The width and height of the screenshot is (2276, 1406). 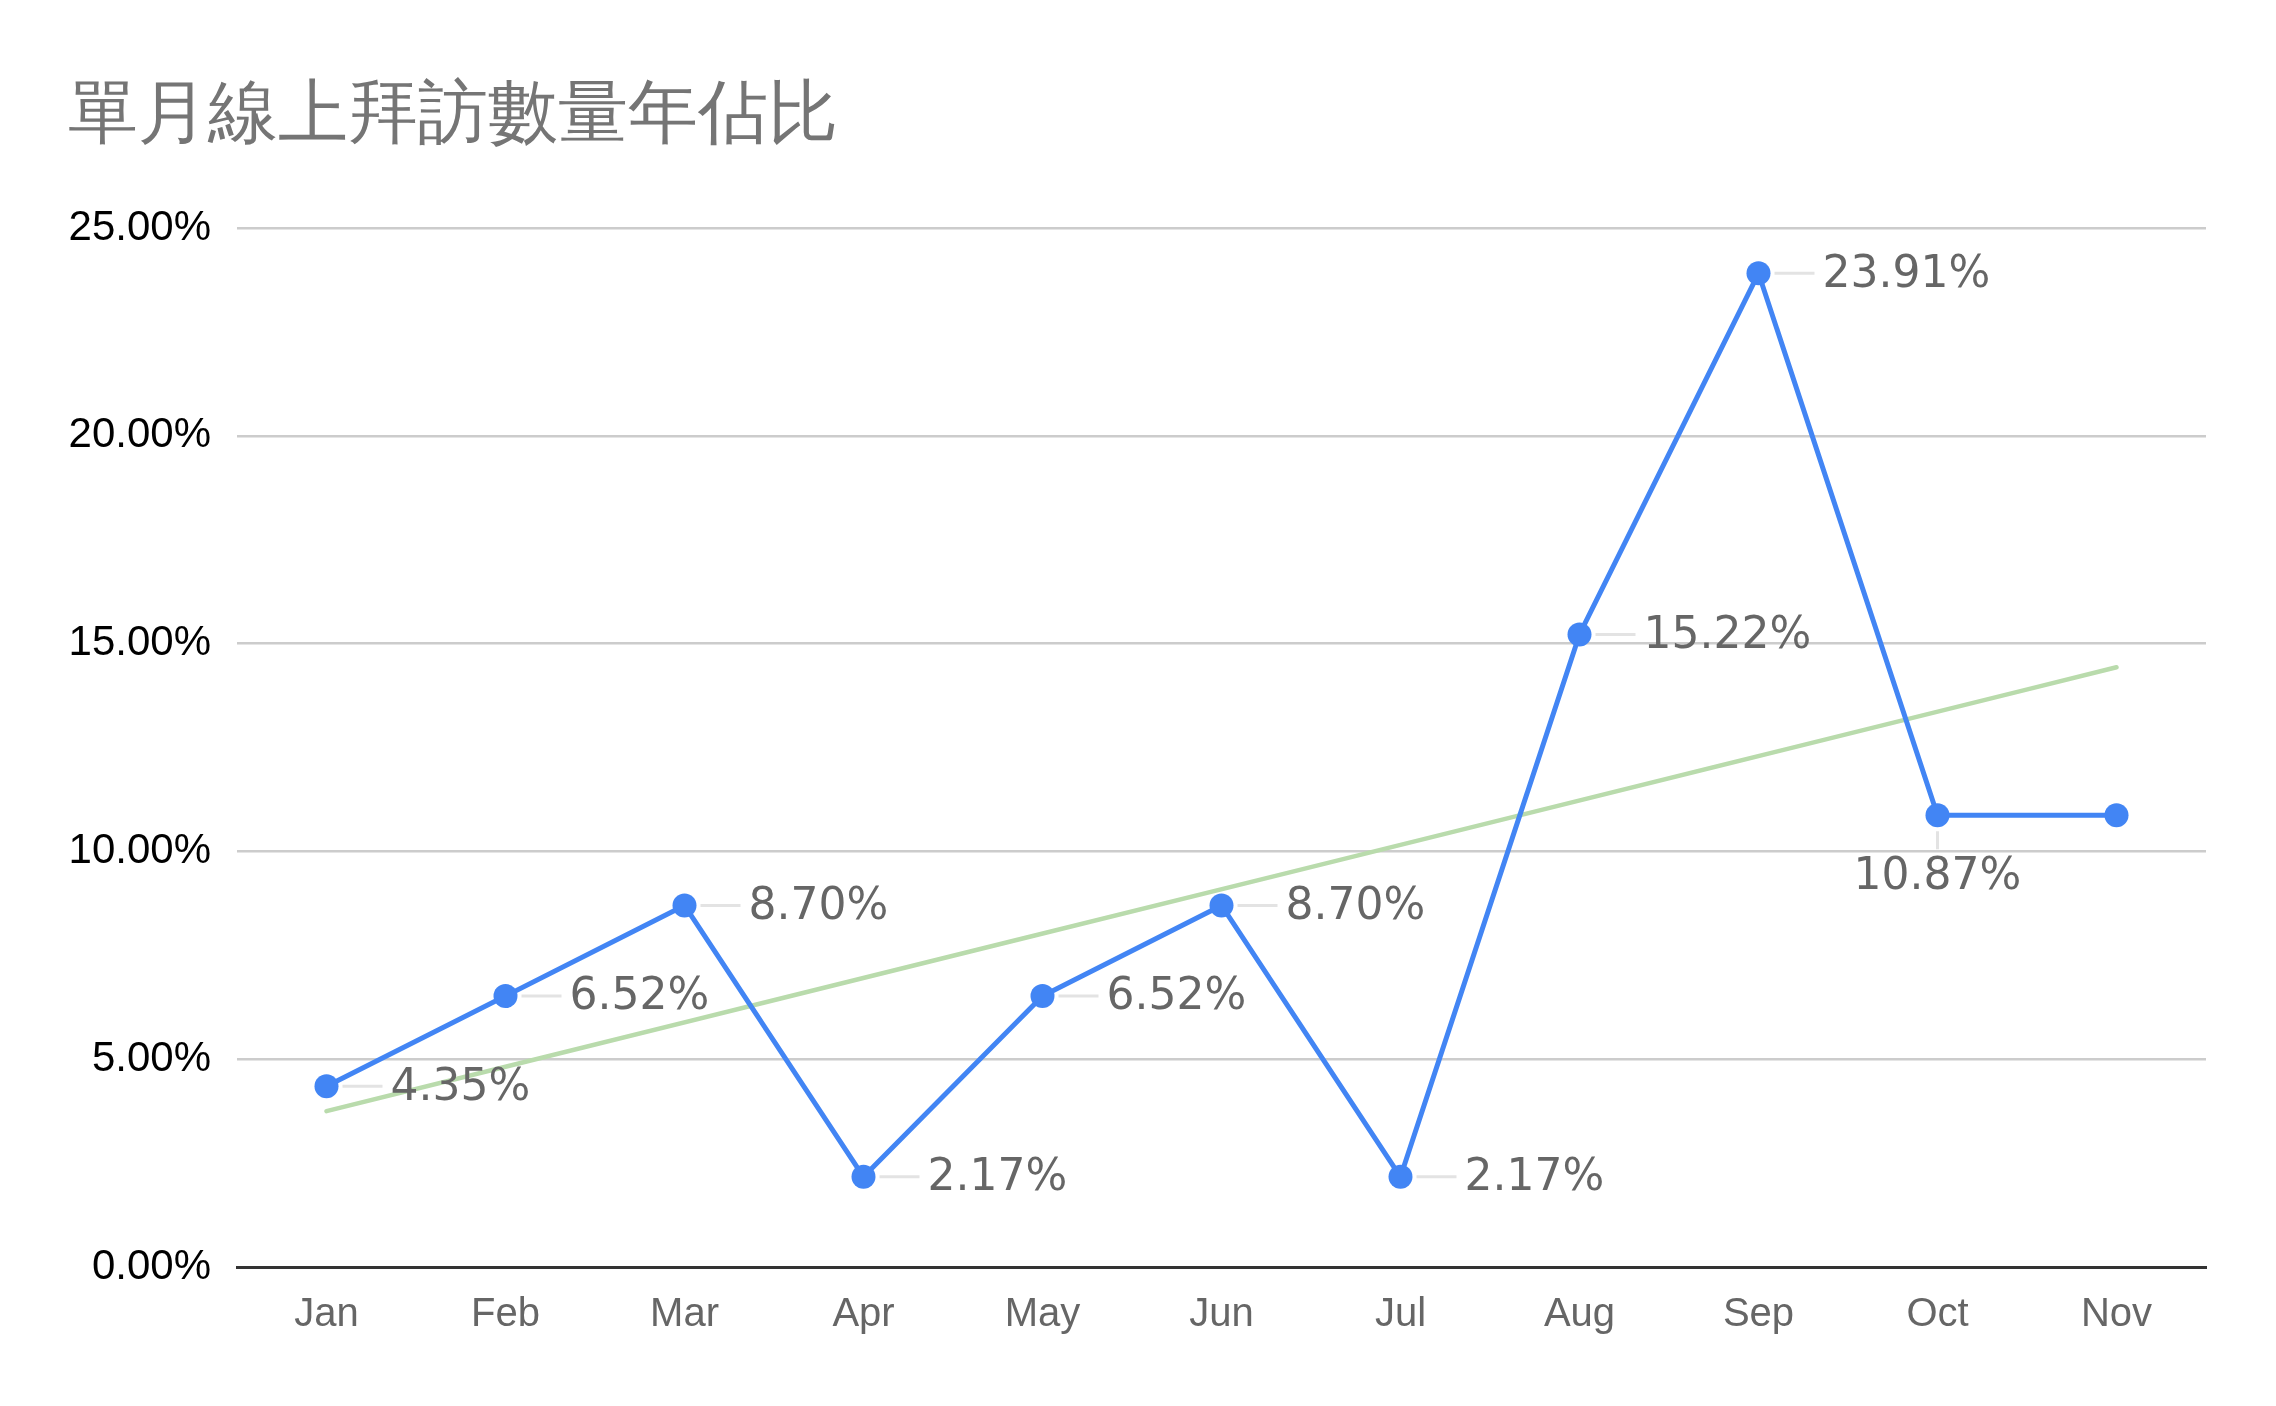 What do you see at coordinates (1758, 1312) in the screenshot?
I see `x-tick-label: Sep` at bounding box center [1758, 1312].